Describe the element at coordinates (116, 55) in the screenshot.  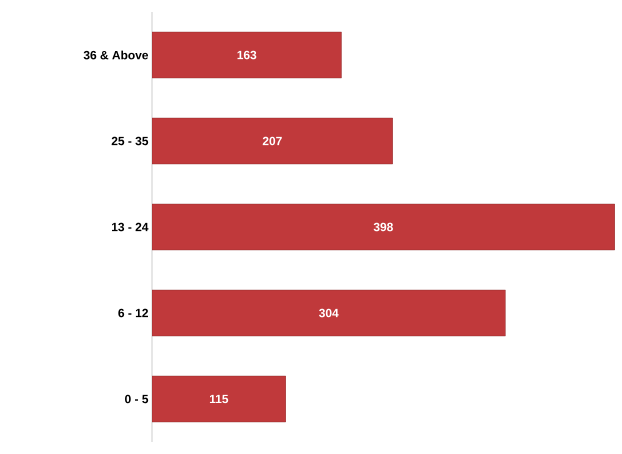
I see `y-tick-label: 36 & Above` at that location.